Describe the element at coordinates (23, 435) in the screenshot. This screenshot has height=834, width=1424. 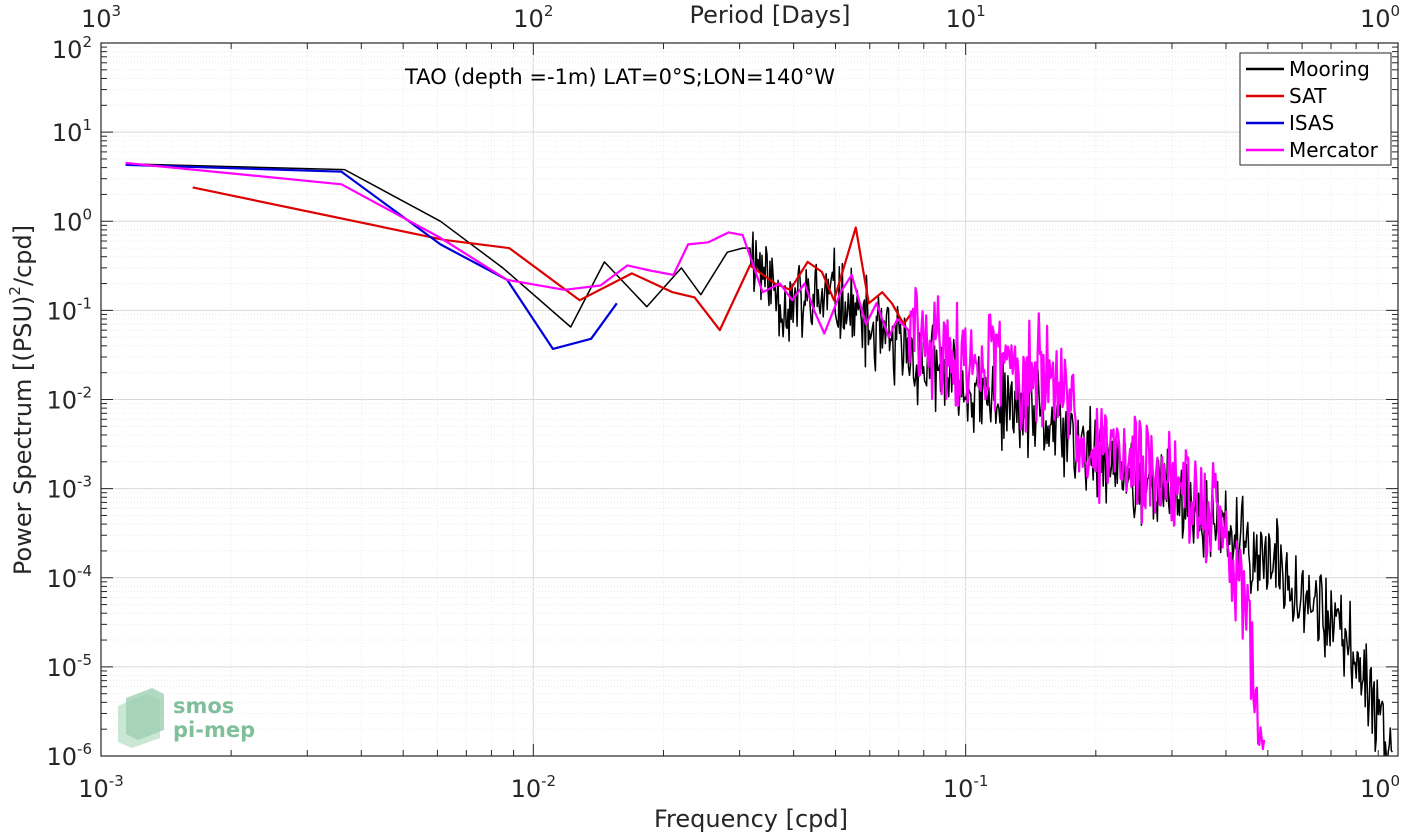
I see `y-axis-label-main: Power Spectrum [(PSU)` at that location.